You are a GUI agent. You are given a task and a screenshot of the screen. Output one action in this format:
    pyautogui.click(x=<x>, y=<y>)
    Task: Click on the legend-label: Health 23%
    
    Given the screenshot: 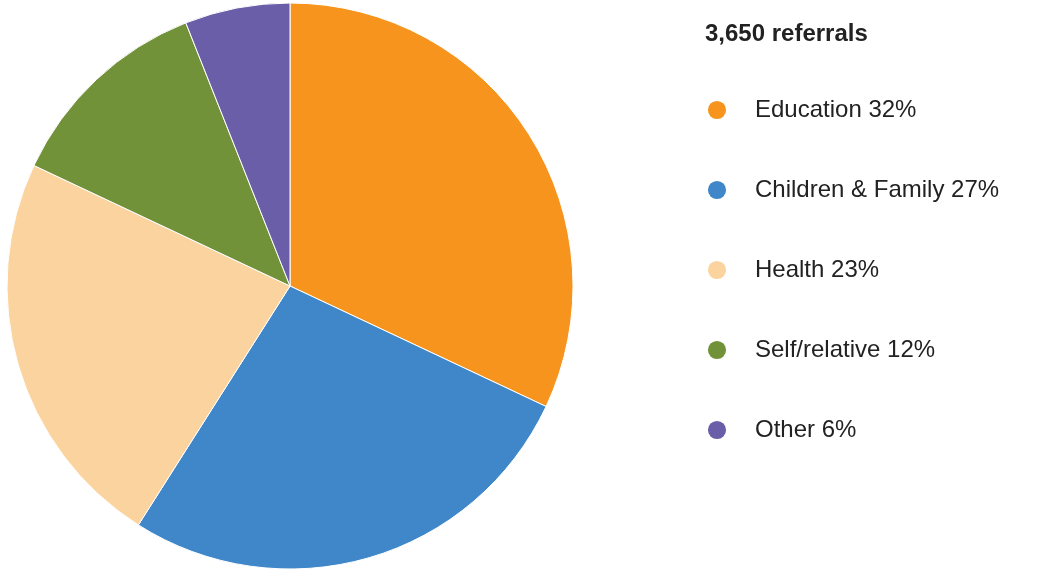 What is the action you would take?
    pyautogui.click(x=817, y=268)
    